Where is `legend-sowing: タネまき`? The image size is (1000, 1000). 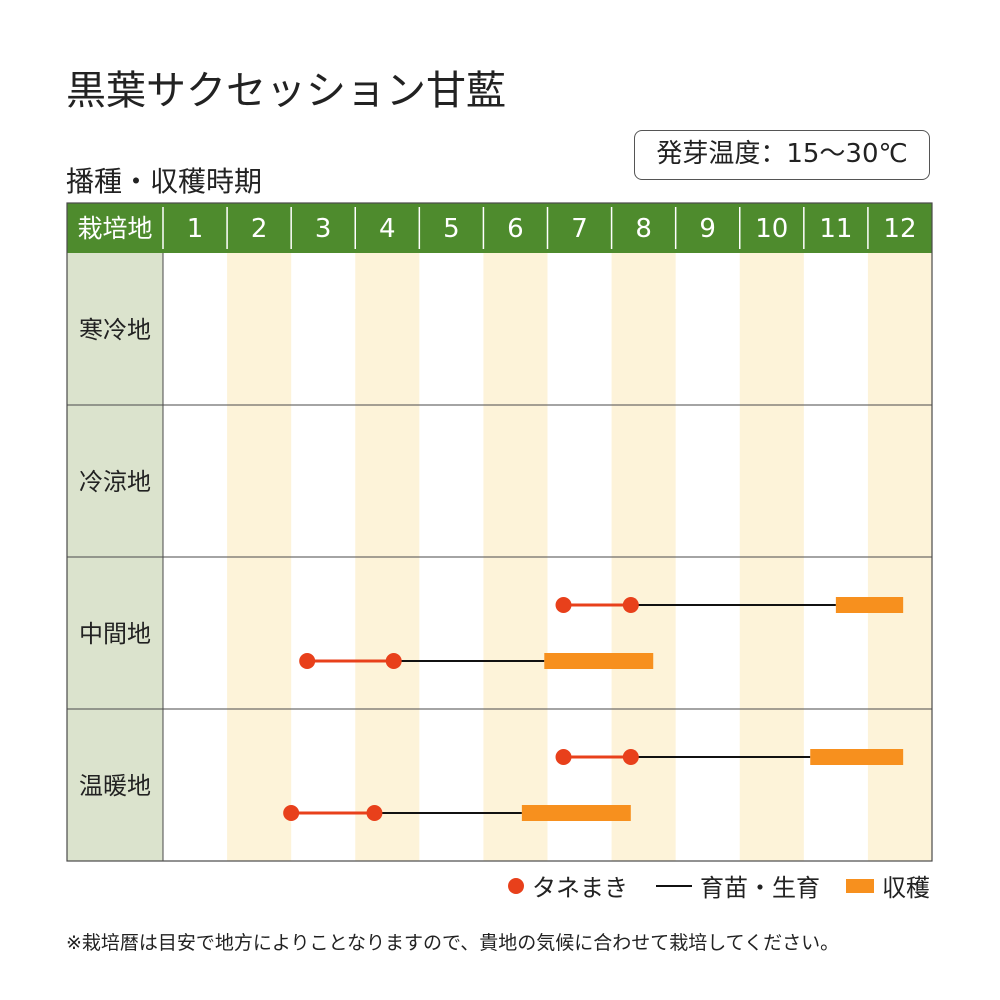 legend-sowing: タネまき is located at coordinates (568, 885).